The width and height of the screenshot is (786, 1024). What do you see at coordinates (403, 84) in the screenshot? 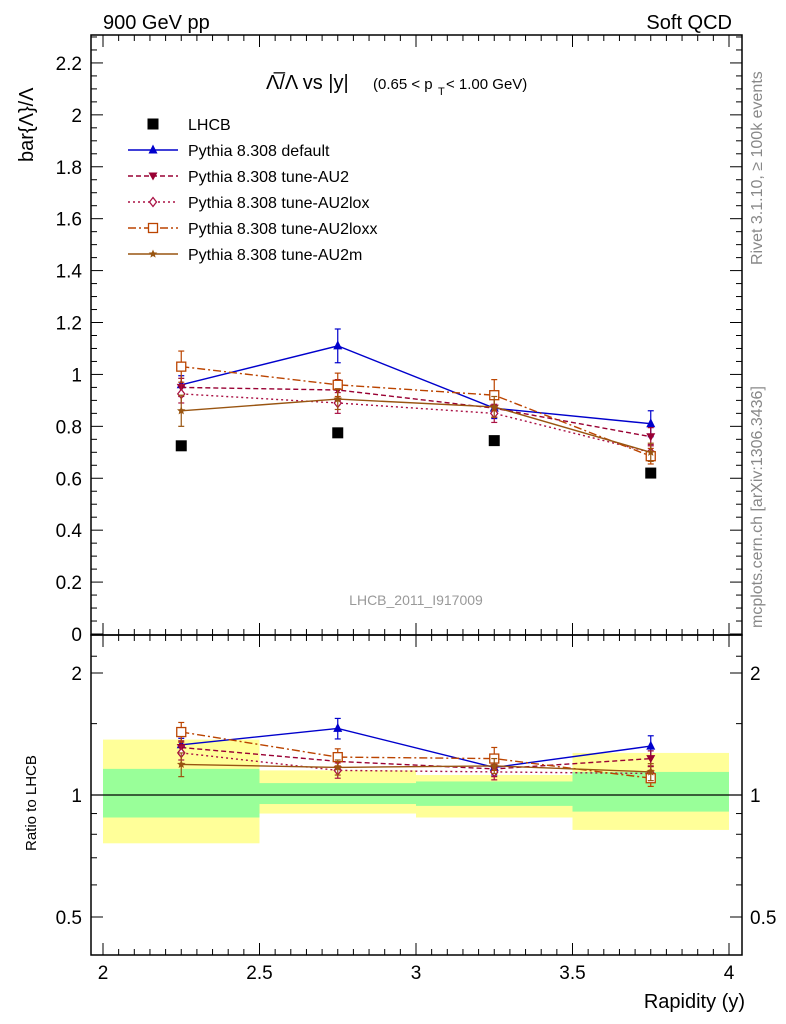
I see `title-kinematics: (0.65 < p` at bounding box center [403, 84].